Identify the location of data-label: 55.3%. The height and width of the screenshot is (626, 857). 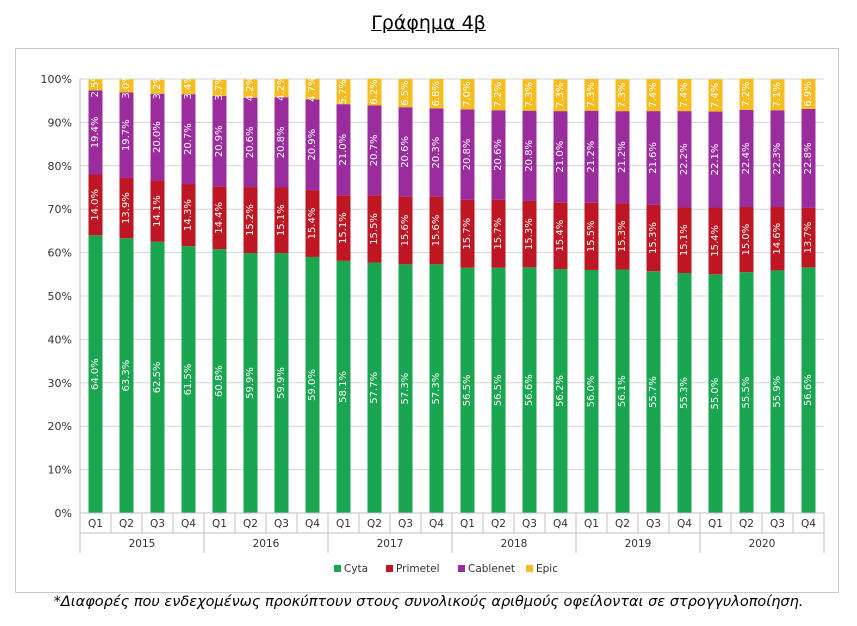
(684, 393).